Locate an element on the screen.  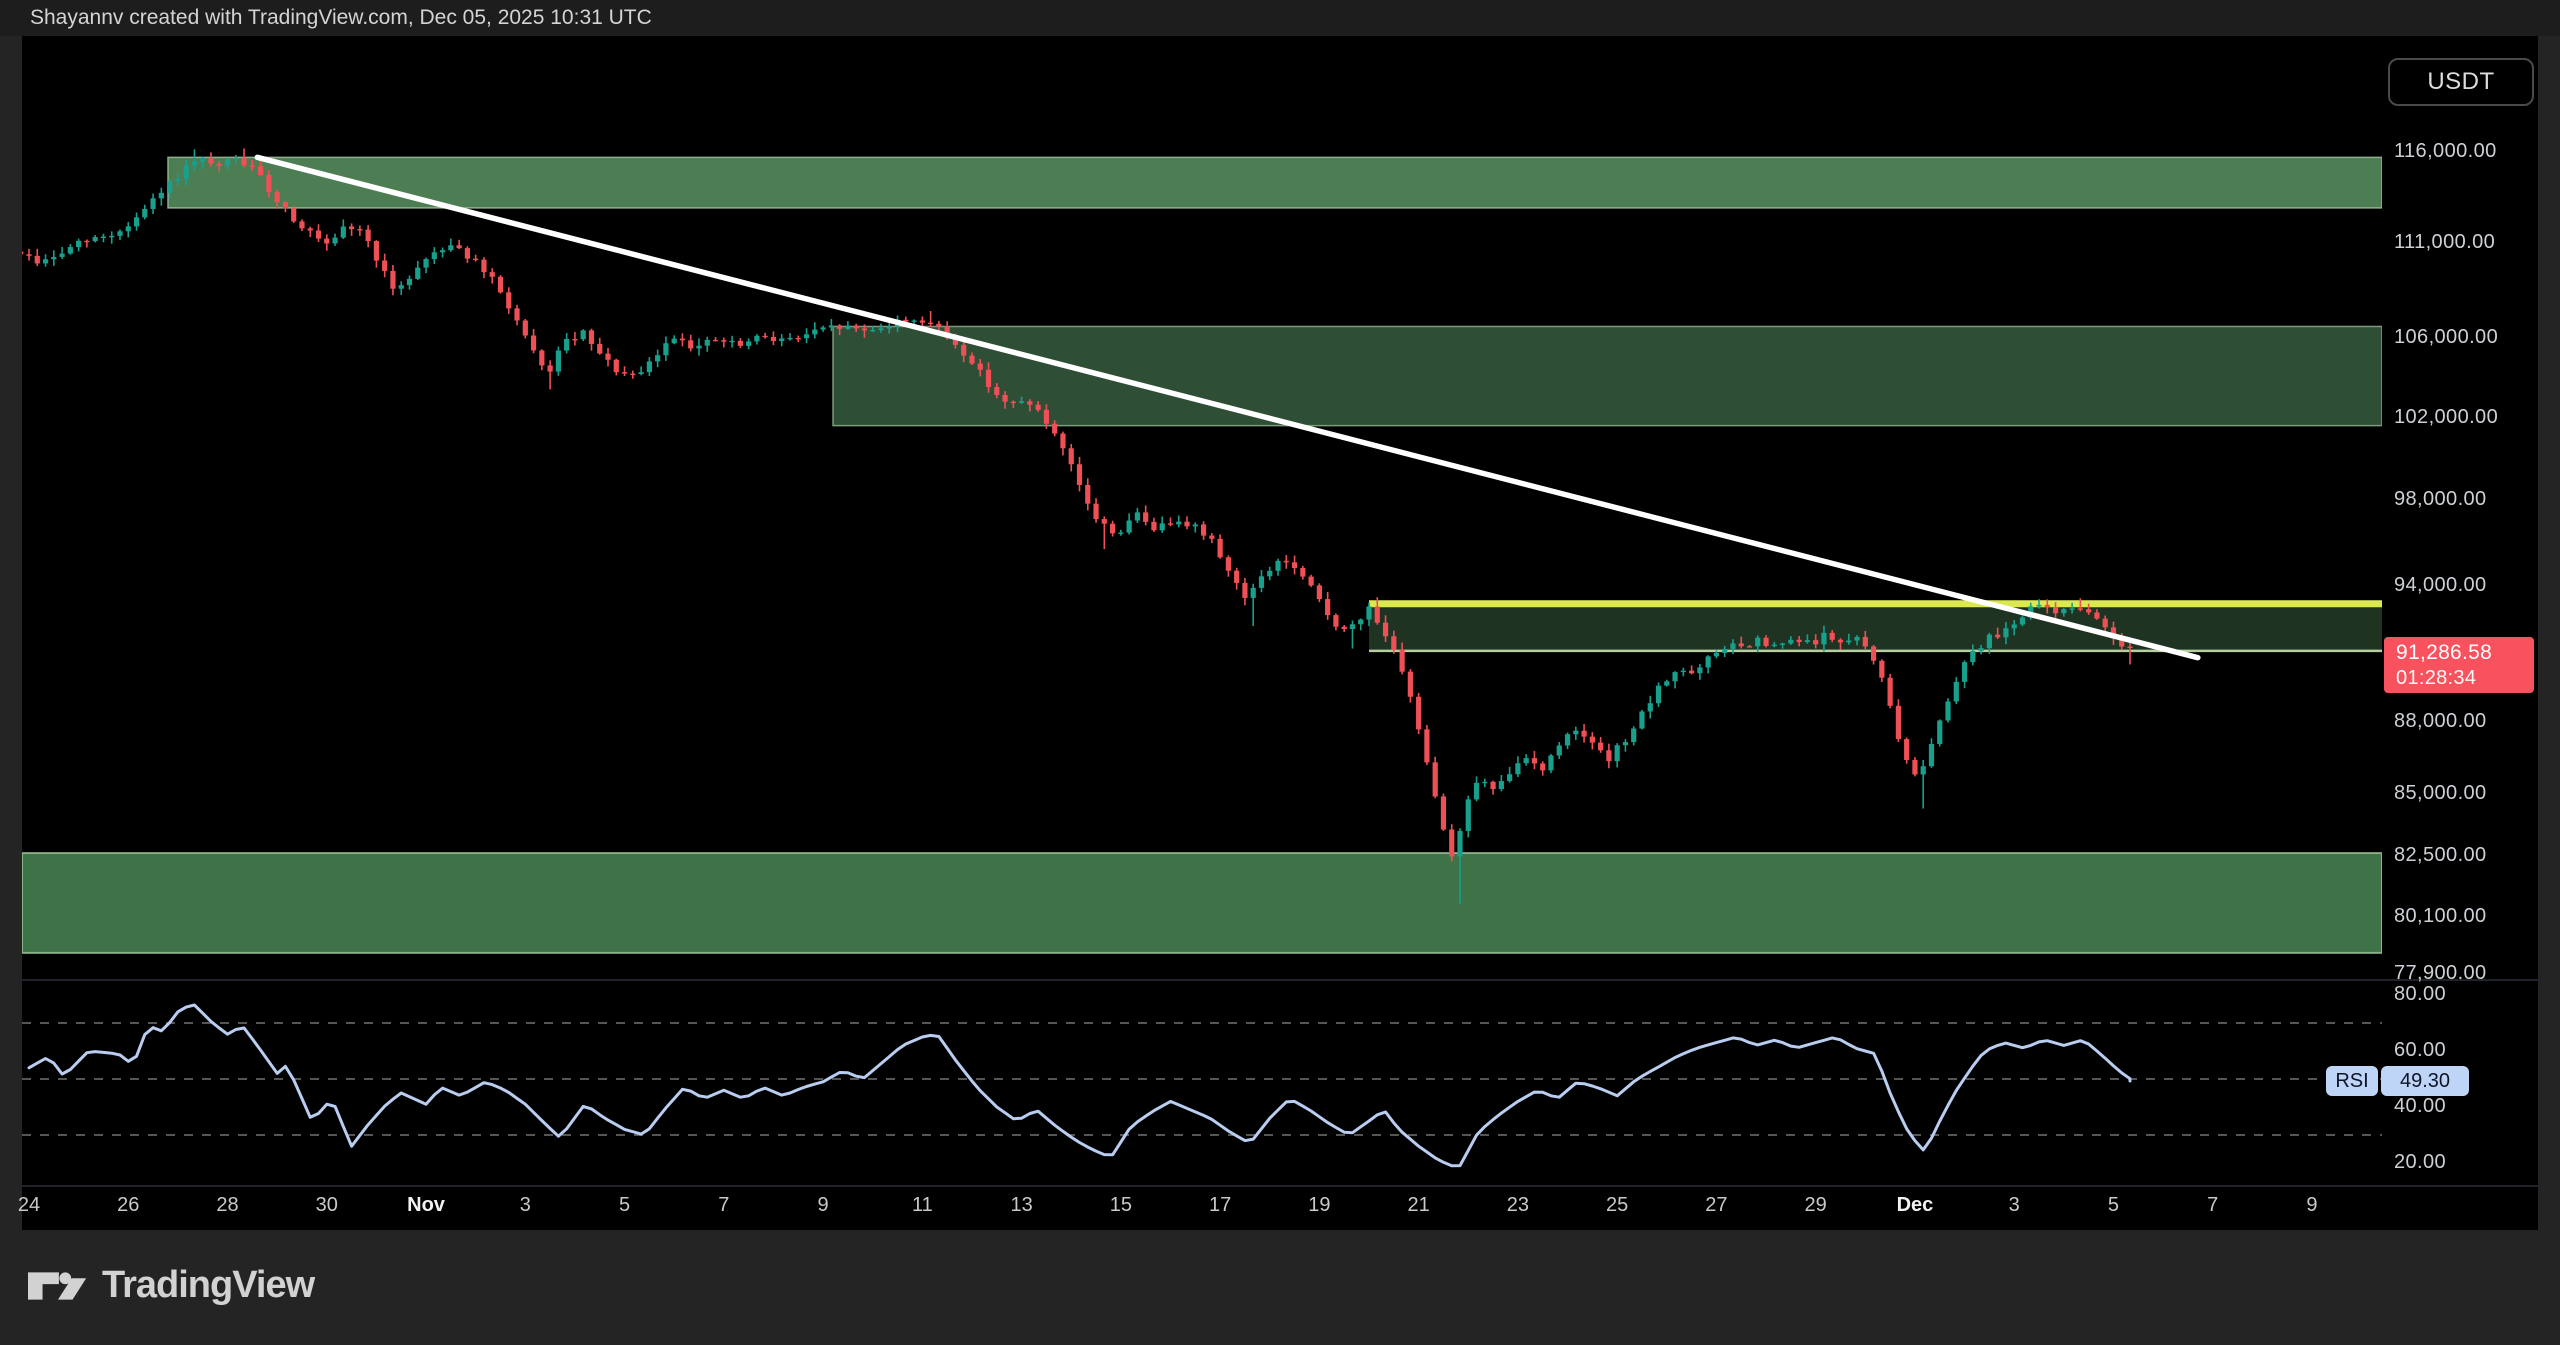
rsi-band-lines is located at coordinates (1202, 1079).